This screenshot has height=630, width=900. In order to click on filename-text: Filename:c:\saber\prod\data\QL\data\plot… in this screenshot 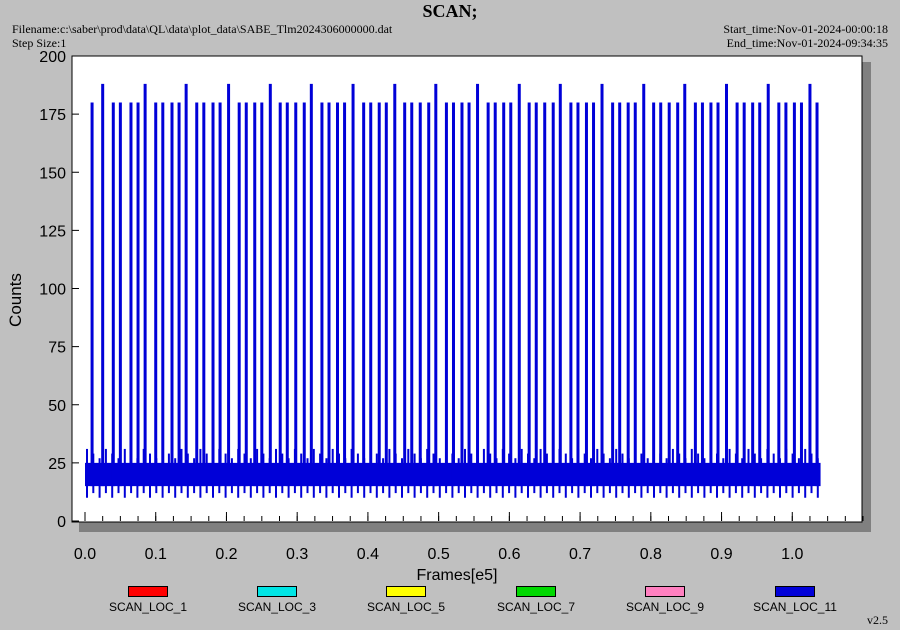, I will do `click(202, 29)`.